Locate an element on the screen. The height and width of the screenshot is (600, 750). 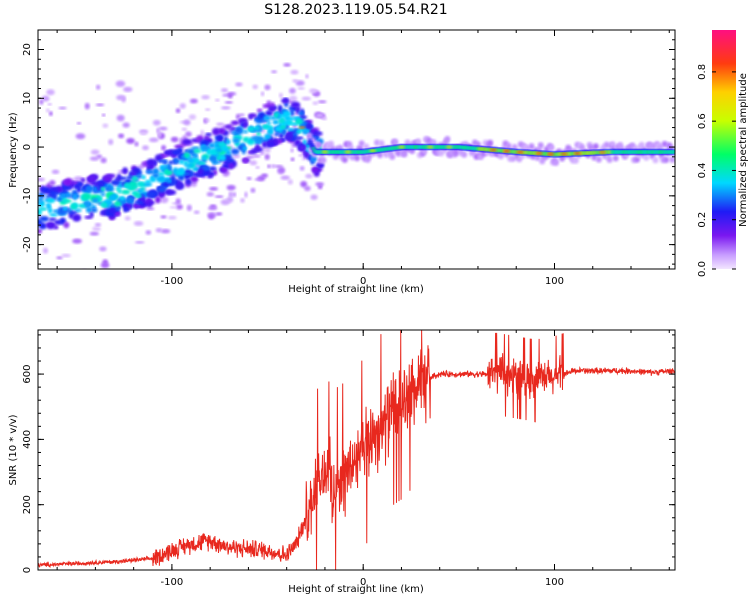
x-tick-label: 0 is located at coordinates (363, 281).